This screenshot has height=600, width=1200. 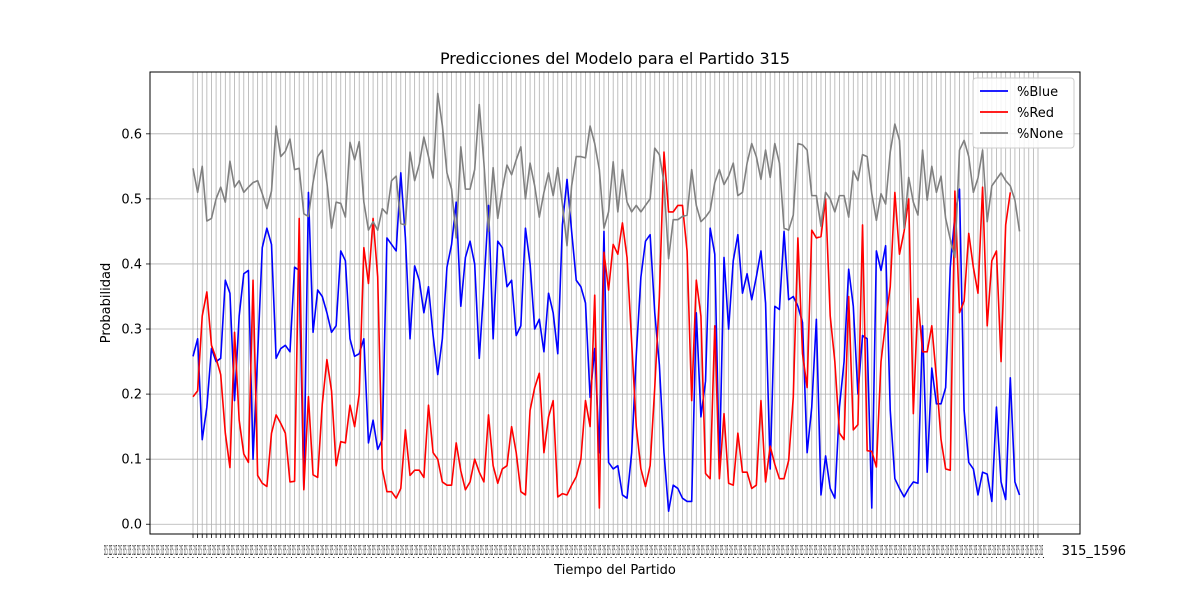 I want to click on x-tick-label-last: 315_1596, so click(x=1094, y=551).